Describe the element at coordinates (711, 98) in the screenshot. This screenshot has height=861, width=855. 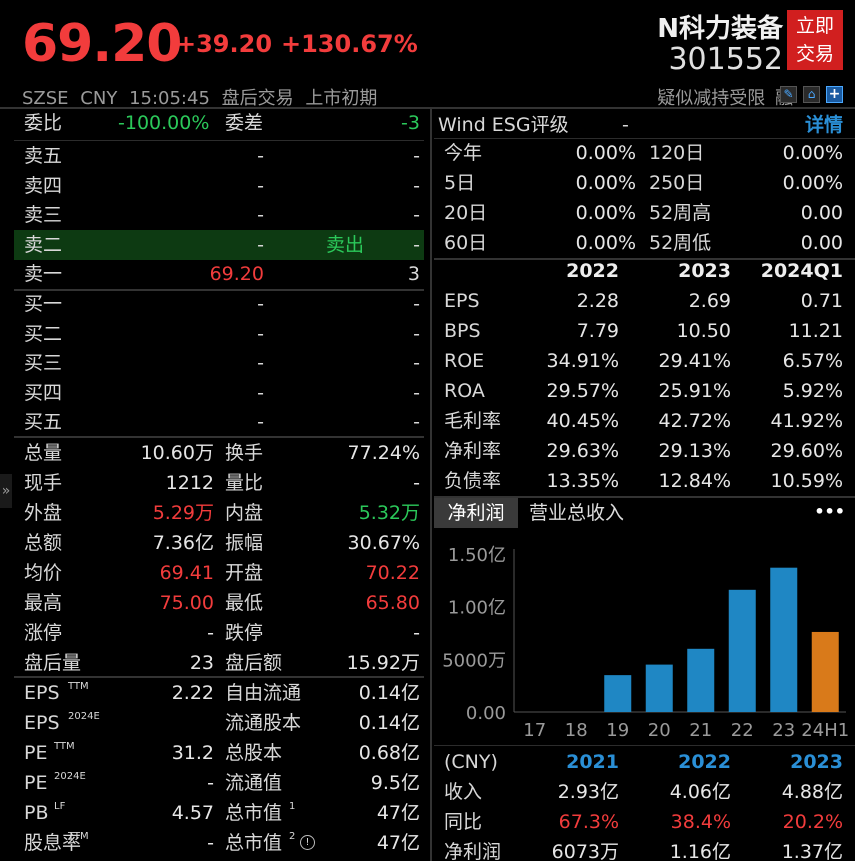
I see `reduction-tag: 疑似减持受限` at that location.